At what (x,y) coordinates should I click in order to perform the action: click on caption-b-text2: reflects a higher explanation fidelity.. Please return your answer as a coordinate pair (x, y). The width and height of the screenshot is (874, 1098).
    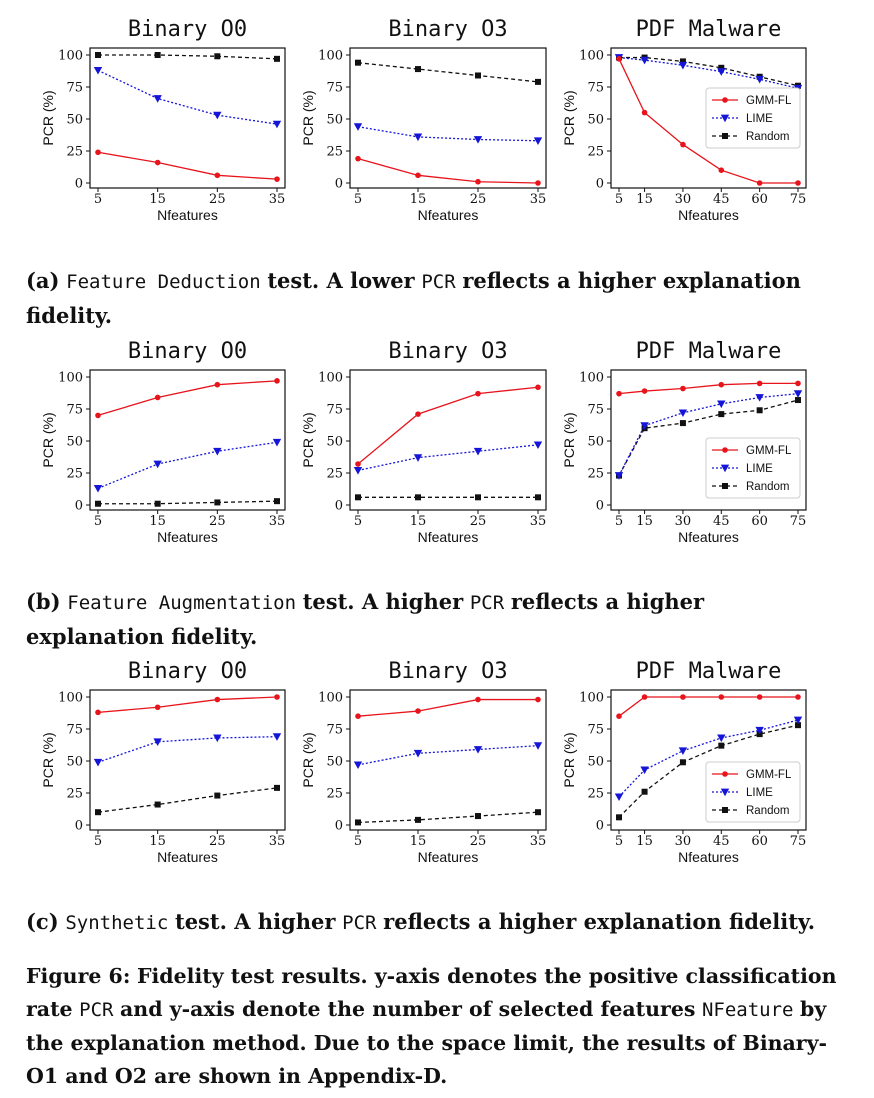
    Looking at the image, I should click on (365, 619).